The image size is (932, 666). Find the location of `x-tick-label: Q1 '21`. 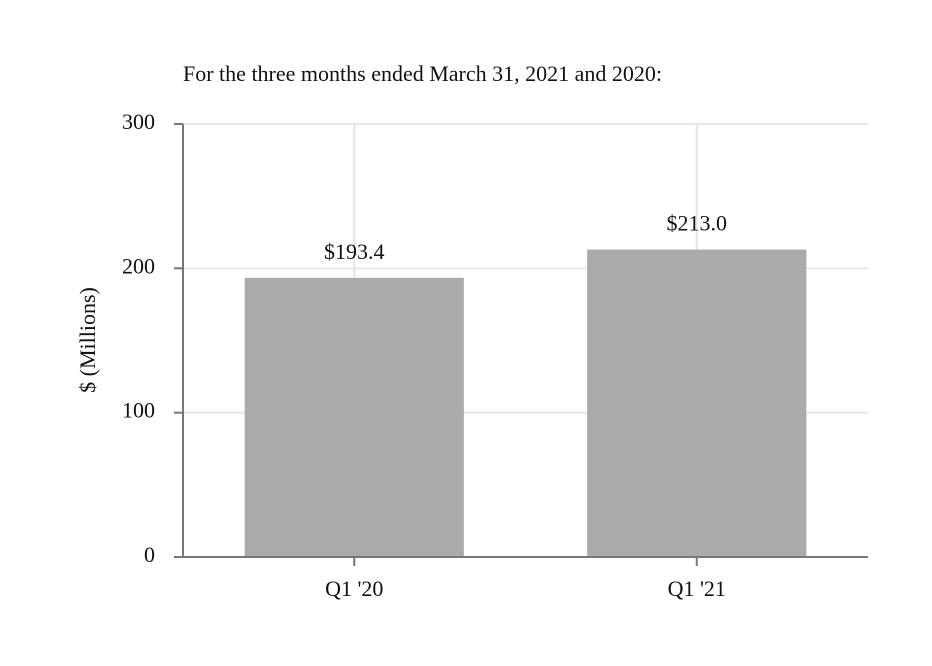

x-tick-label: Q1 '21 is located at coordinates (697, 588).